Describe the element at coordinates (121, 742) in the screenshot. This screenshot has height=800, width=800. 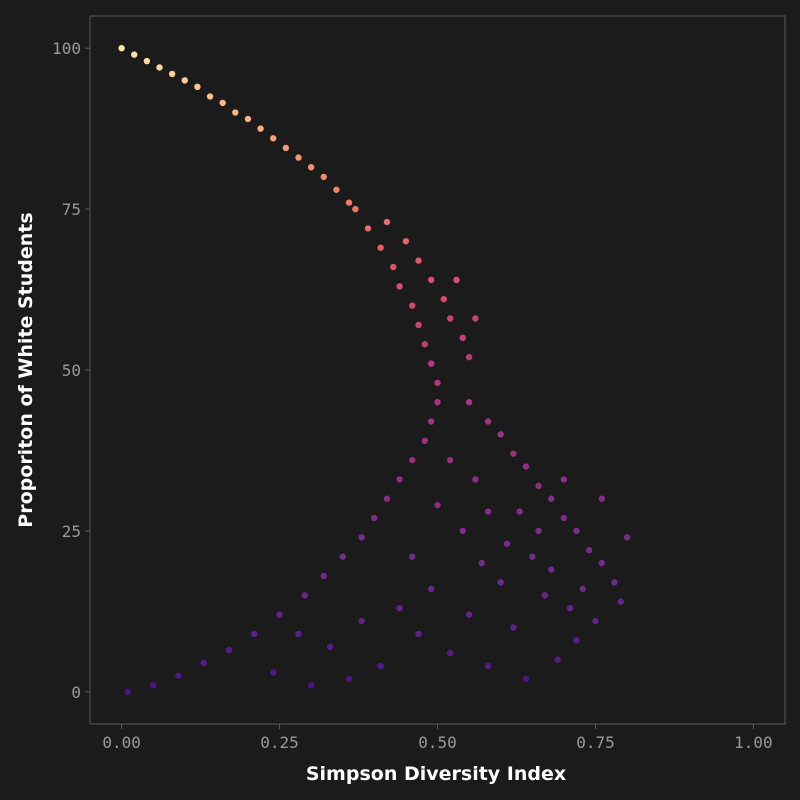
I see `x-tick-label: 0.00` at that location.